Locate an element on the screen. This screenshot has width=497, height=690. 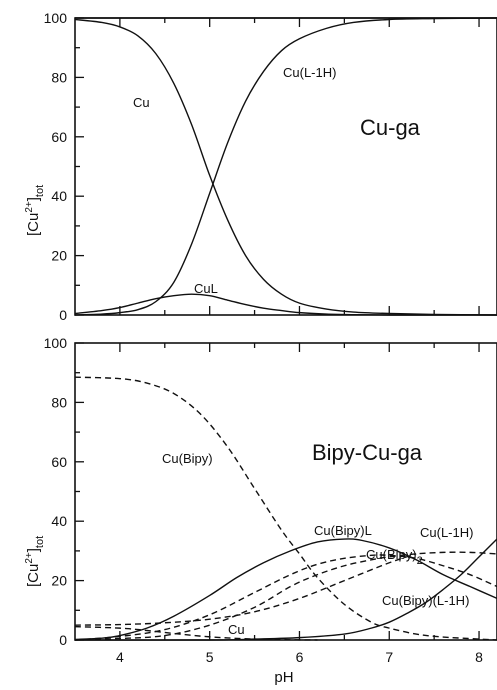
label-cu-bipy-2-main: Cu(Bipy) is located at coordinates (391, 554).